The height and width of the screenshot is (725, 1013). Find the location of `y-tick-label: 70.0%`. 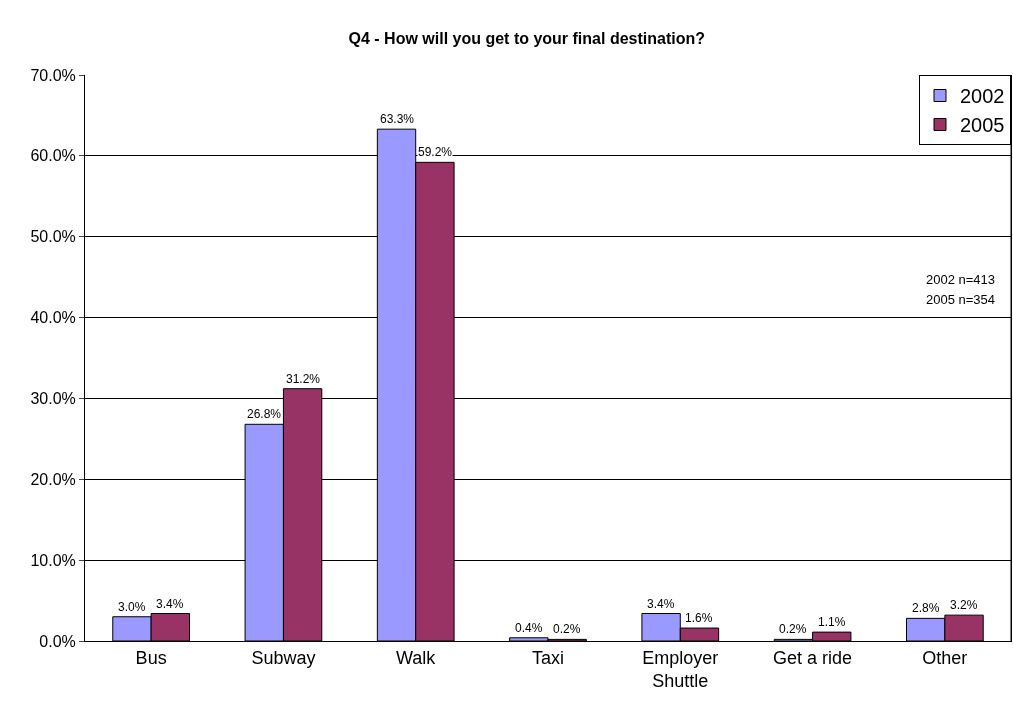

y-tick-label: 70.0% is located at coordinates (53, 75).